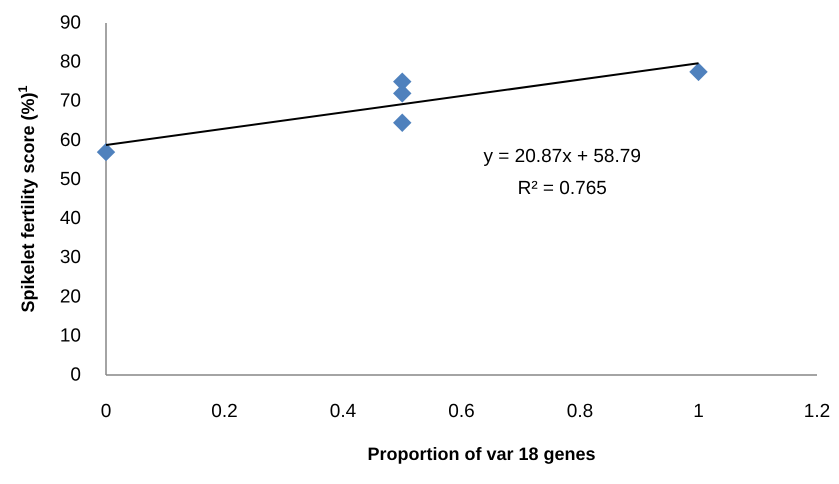 The image size is (839, 484). What do you see at coordinates (70, 335) in the screenshot?
I see `y-tick-label: 10` at bounding box center [70, 335].